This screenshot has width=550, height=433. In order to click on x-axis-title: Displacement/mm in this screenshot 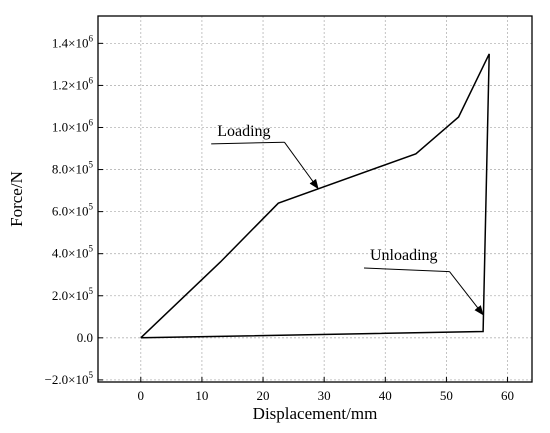, I will do `click(315, 413)`.